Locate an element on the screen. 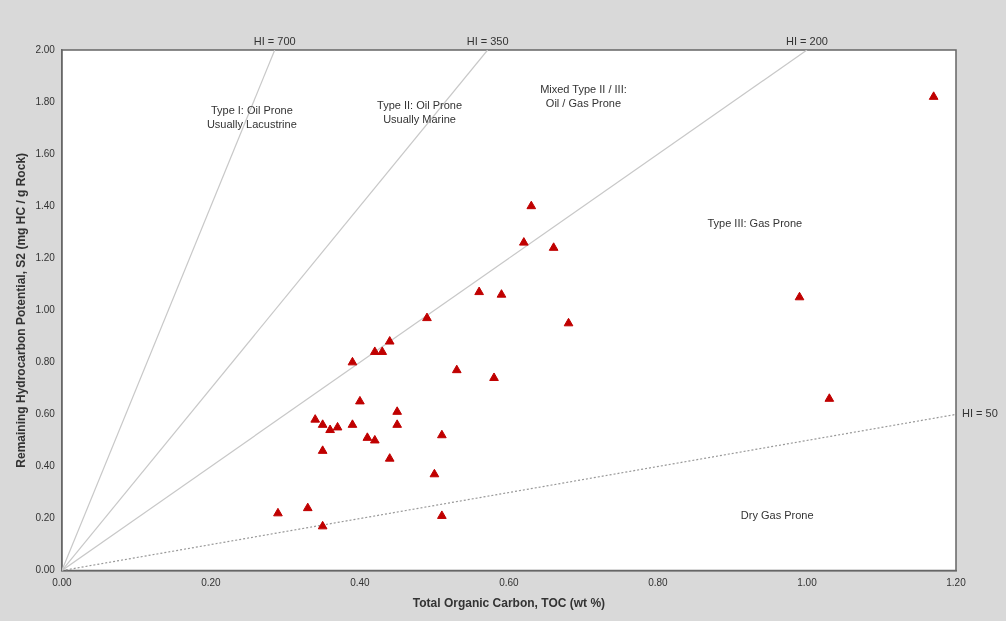 Image resolution: width=1006 pixels, height=621 pixels. x-tick-label: 1.20 is located at coordinates (956, 583).